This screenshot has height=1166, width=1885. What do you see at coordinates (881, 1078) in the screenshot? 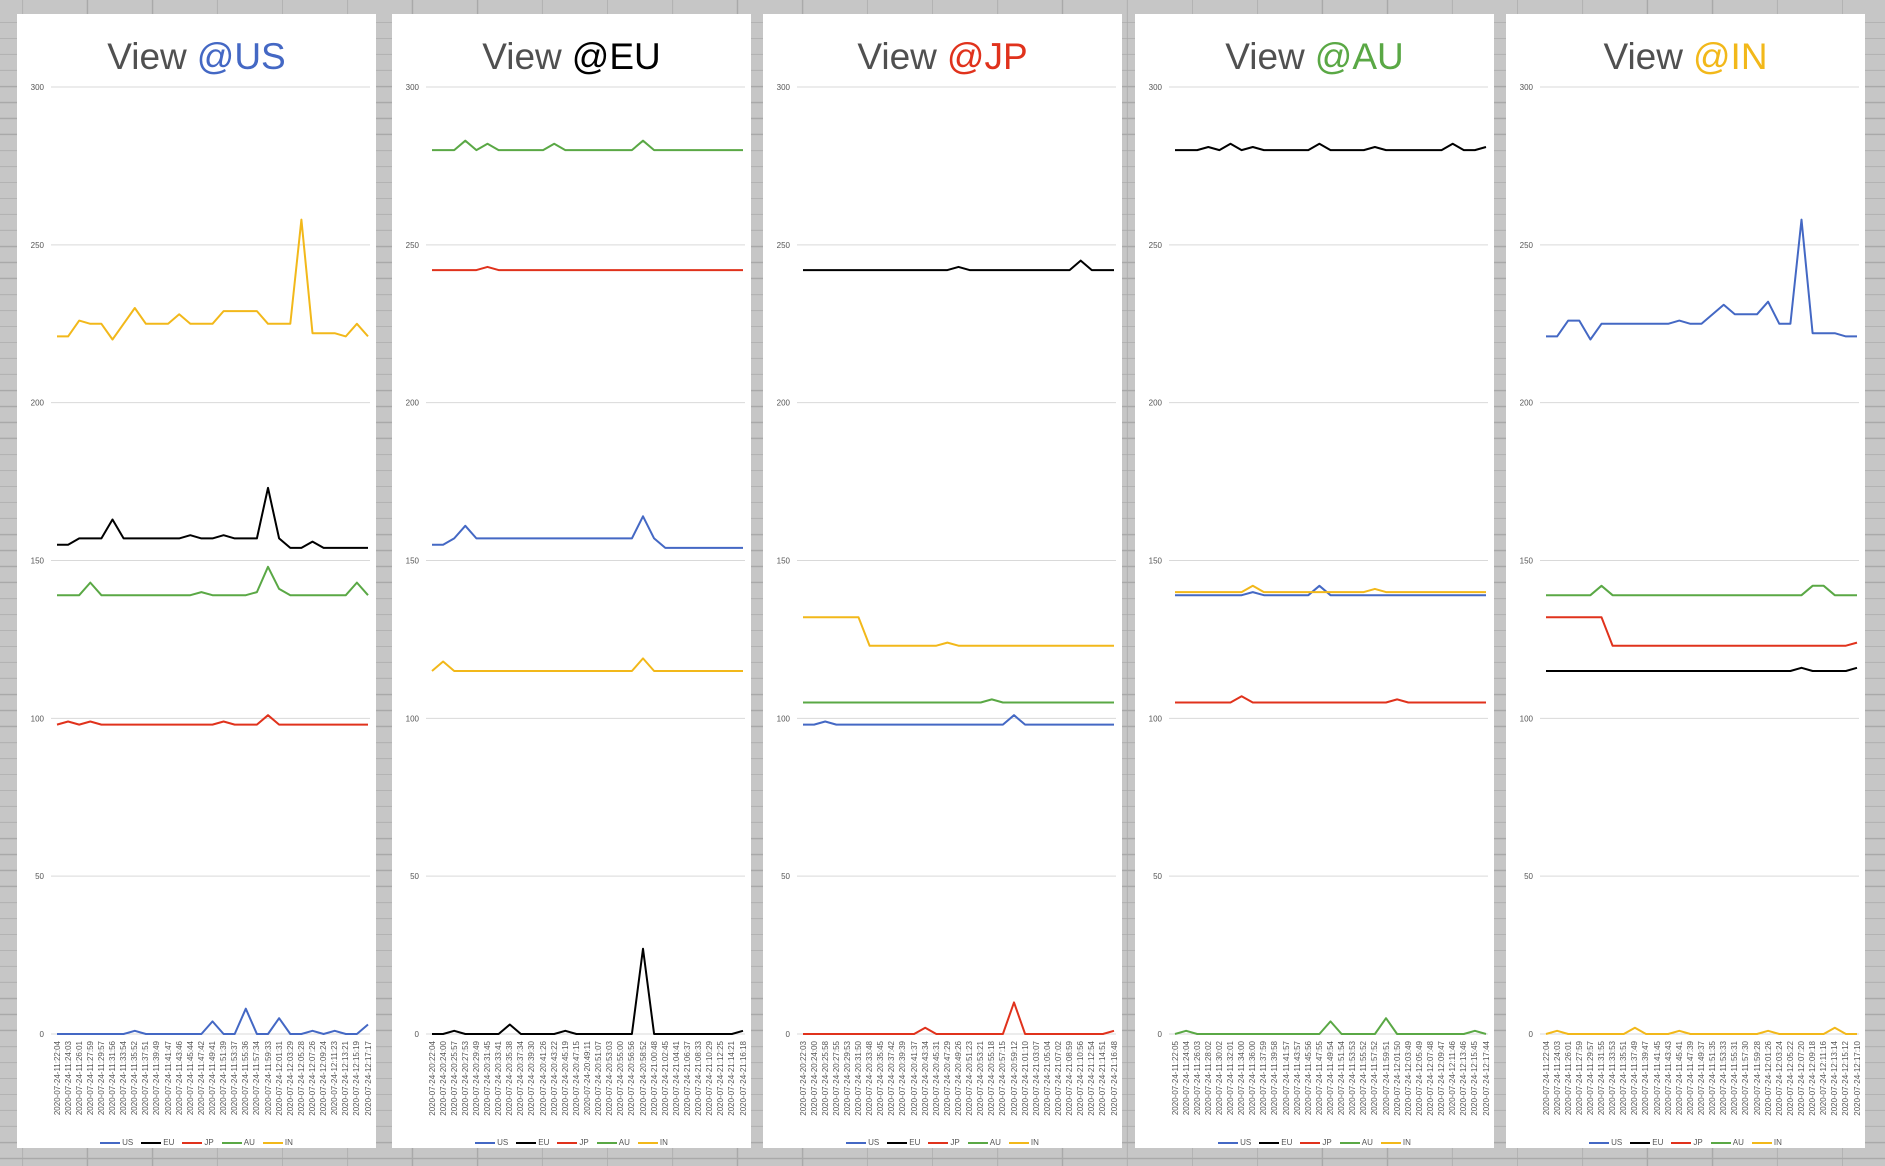
I see `x-tick-label: 2020-07-24-20:35:45` at bounding box center [881, 1078].